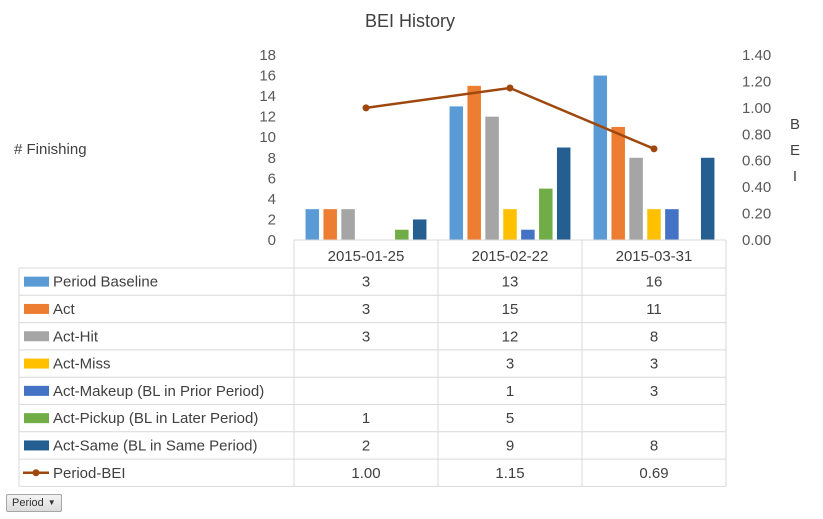 This screenshot has height=519, width=823. I want to click on y2-tick-label: 0.60, so click(756, 161).